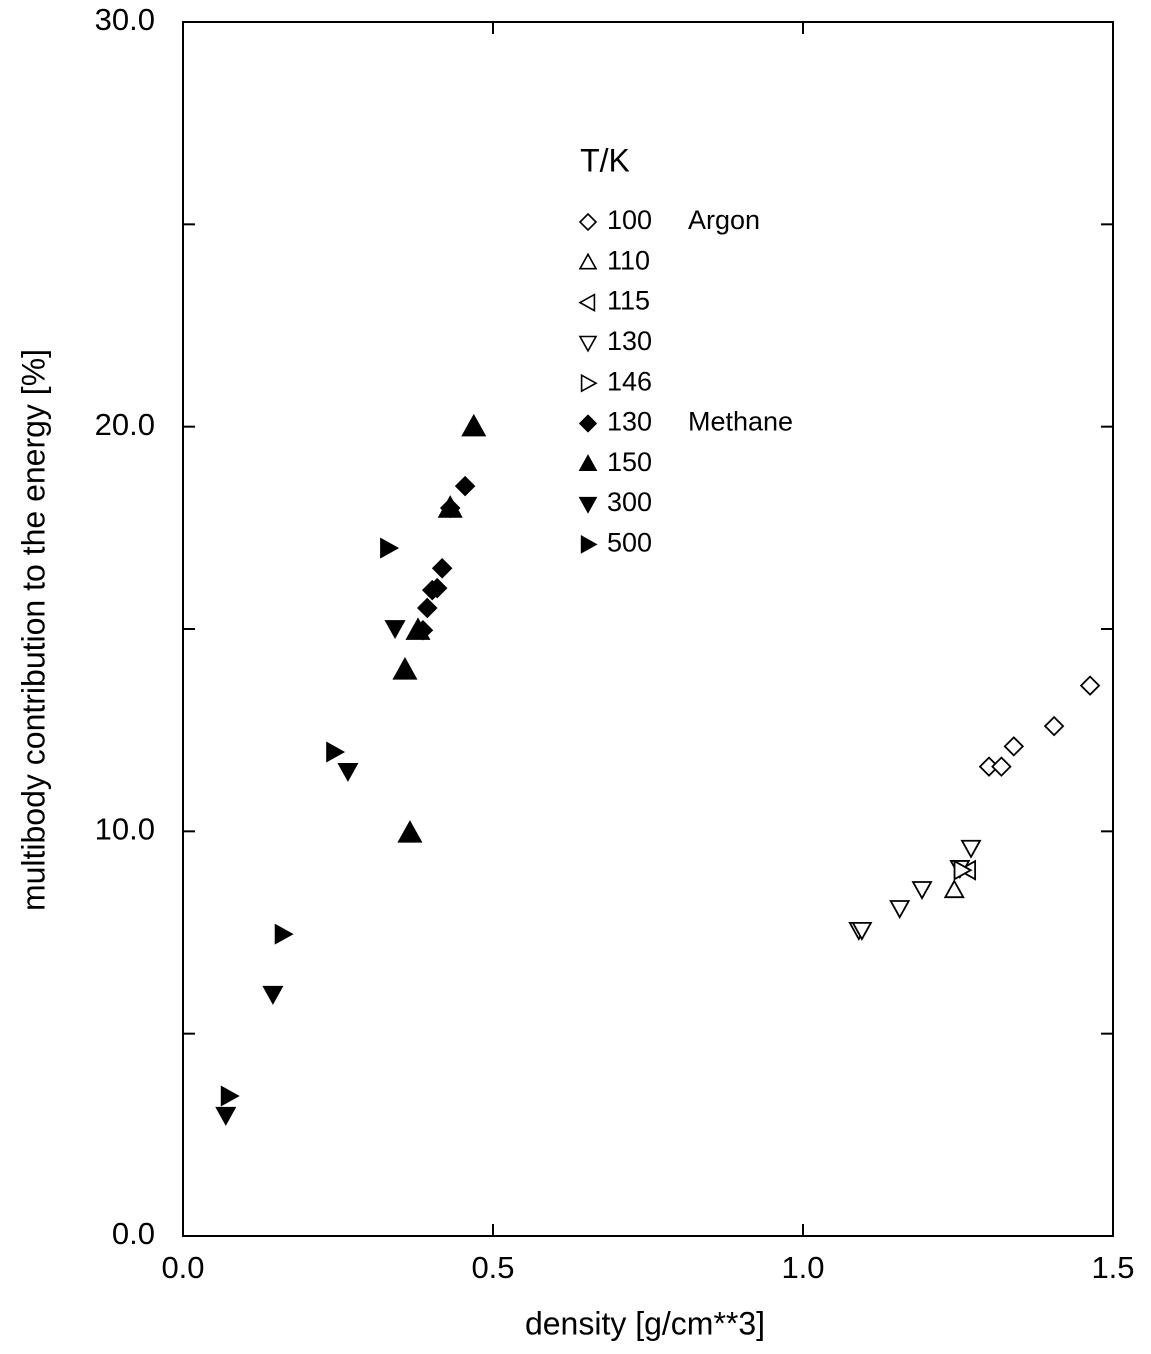  Describe the element at coordinates (133, 1233) in the screenshot. I see `y-tick-label: 0.0` at that location.